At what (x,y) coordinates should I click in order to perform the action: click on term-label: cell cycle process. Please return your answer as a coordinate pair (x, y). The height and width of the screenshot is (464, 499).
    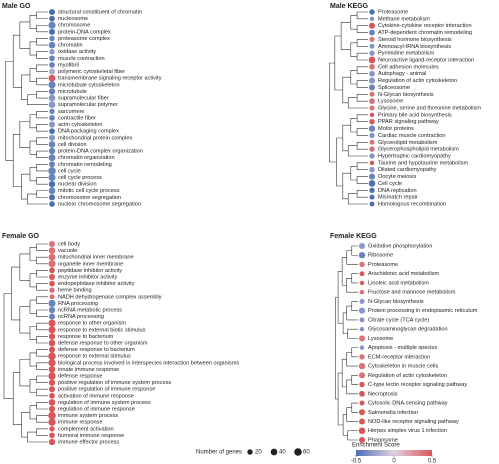
    Looking at the image, I should click on (80, 178).